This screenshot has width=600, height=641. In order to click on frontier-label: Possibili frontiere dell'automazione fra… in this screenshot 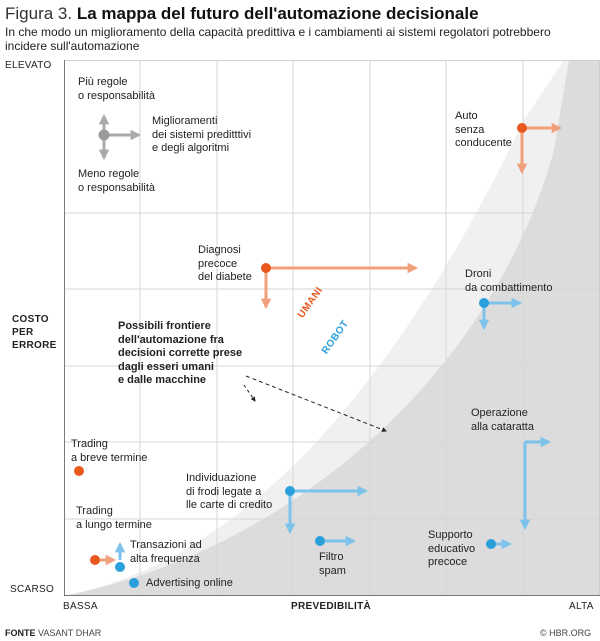, I will do `click(180, 354)`.